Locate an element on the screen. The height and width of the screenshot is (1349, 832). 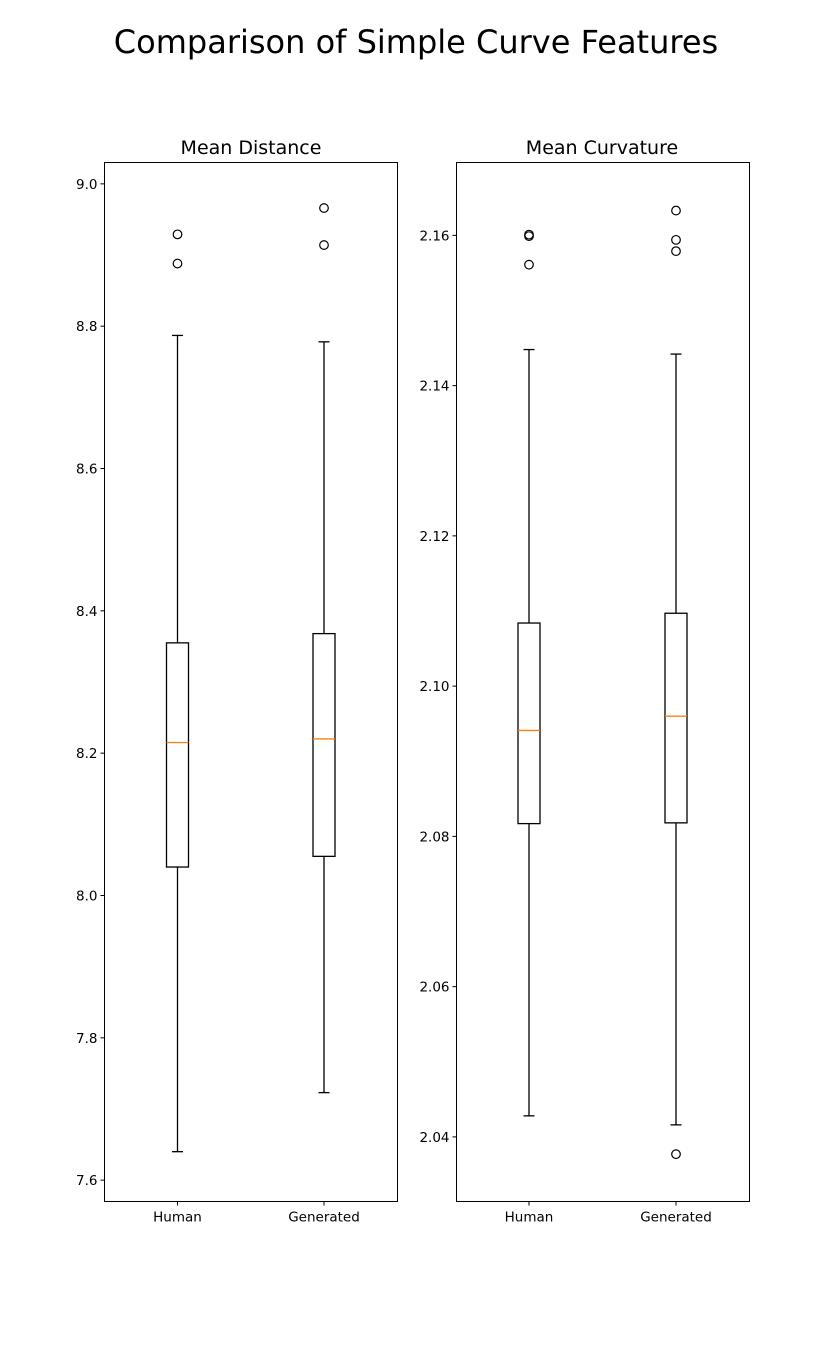
y-tick-label: 2.04 is located at coordinates (434, 1138).